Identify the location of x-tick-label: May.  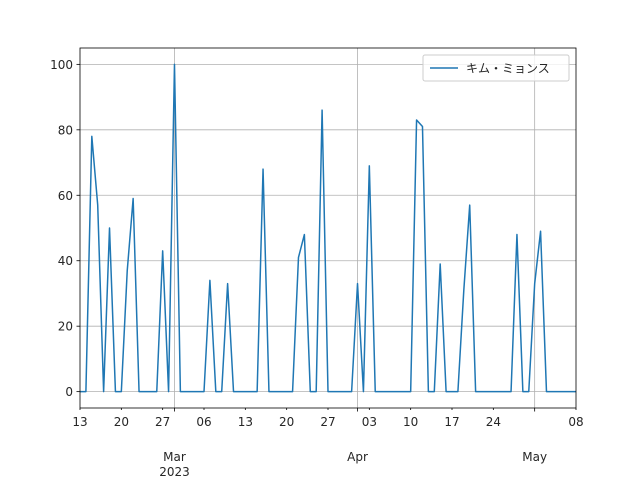
(534, 457).